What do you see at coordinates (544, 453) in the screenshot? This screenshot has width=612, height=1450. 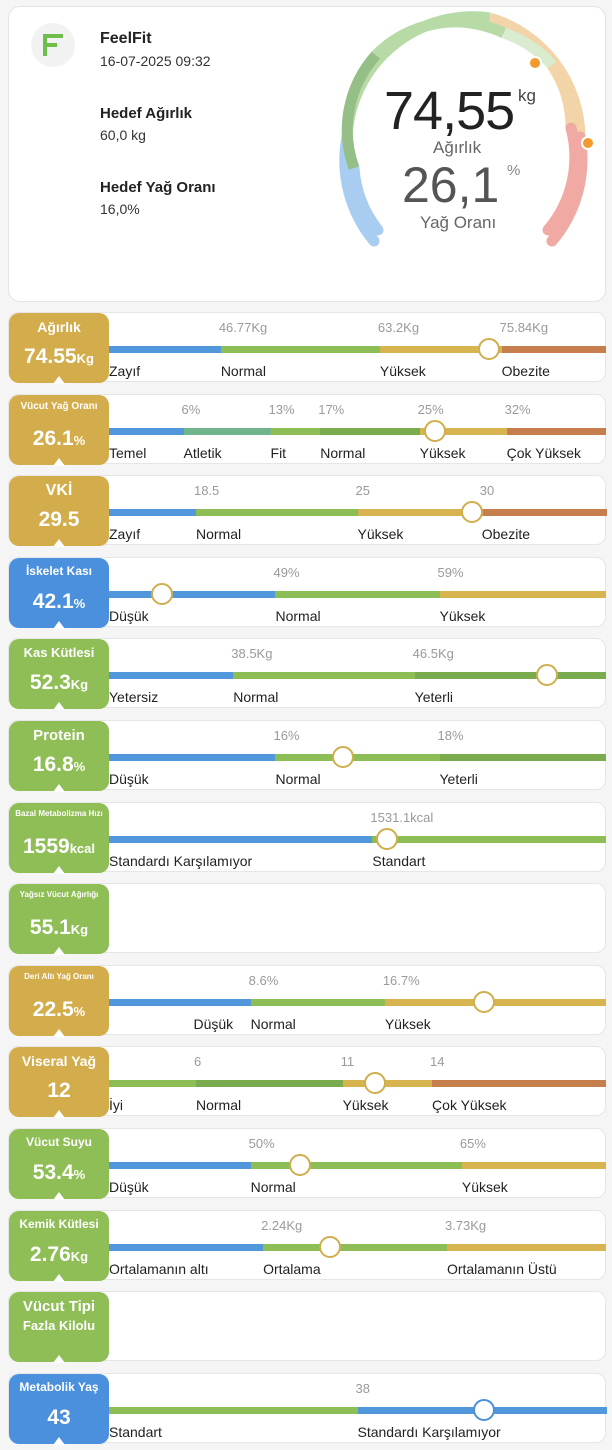 I see `range-category-label: Çok Yüksek` at bounding box center [544, 453].